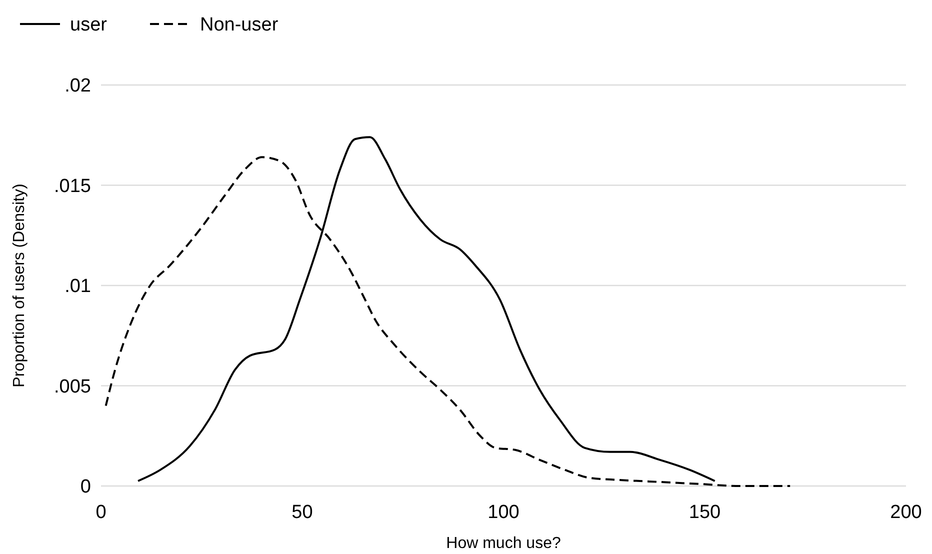  Describe the element at coordinates (72, 387) in the screenshot. I see `y-tick-label: .005` at that location.